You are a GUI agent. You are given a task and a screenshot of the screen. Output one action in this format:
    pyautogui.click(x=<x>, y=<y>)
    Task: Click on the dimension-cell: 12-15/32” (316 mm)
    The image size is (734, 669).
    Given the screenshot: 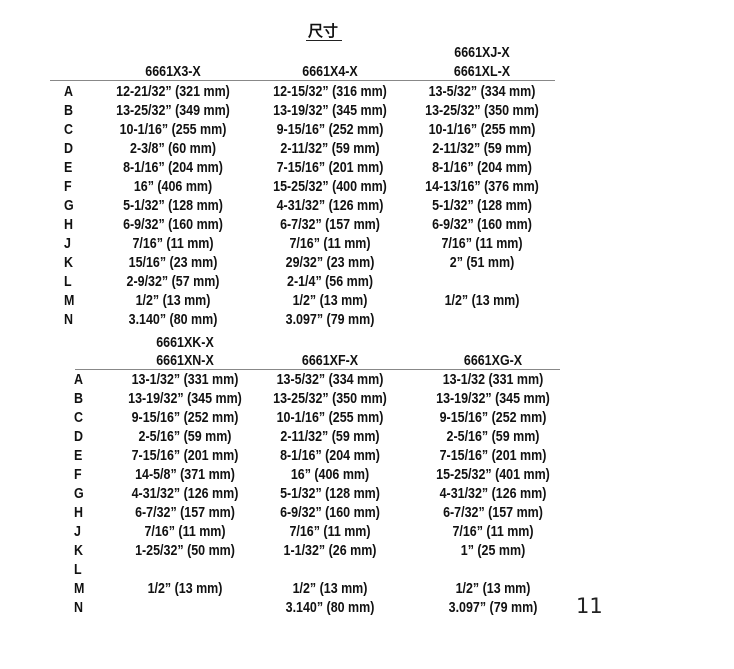 What is the action you would take?
    pyautogui.click(x=330, y=92)
    